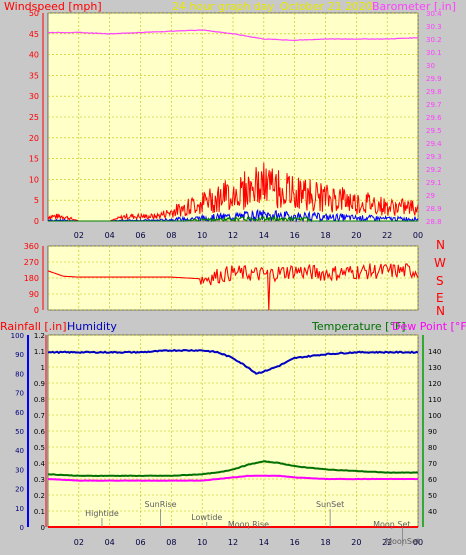 The image size is (466, 555). What do you see at coordinates (53, 6) in the screenshot?
I see `windspeed-axis-title: Windspeed [mph]` at bounding box center [53, 6].